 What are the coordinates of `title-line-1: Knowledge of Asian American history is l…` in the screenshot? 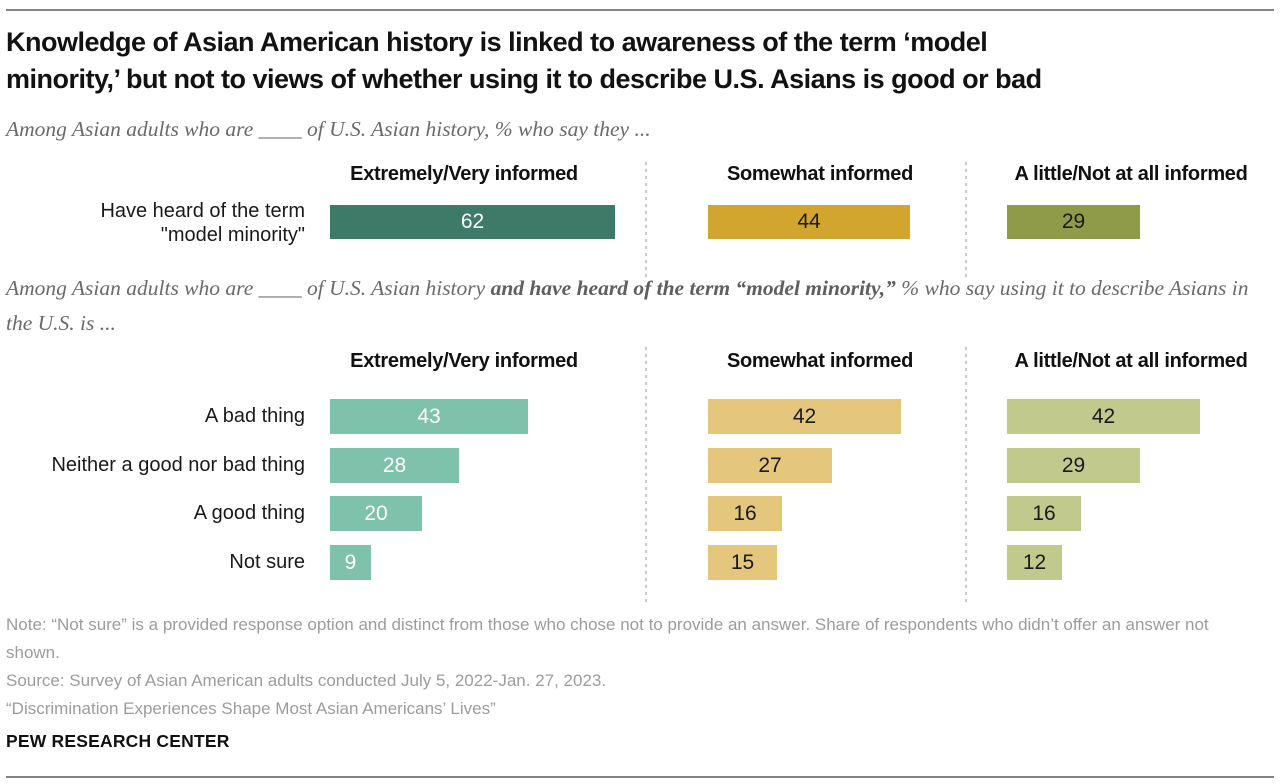 It's located at (497, 42).